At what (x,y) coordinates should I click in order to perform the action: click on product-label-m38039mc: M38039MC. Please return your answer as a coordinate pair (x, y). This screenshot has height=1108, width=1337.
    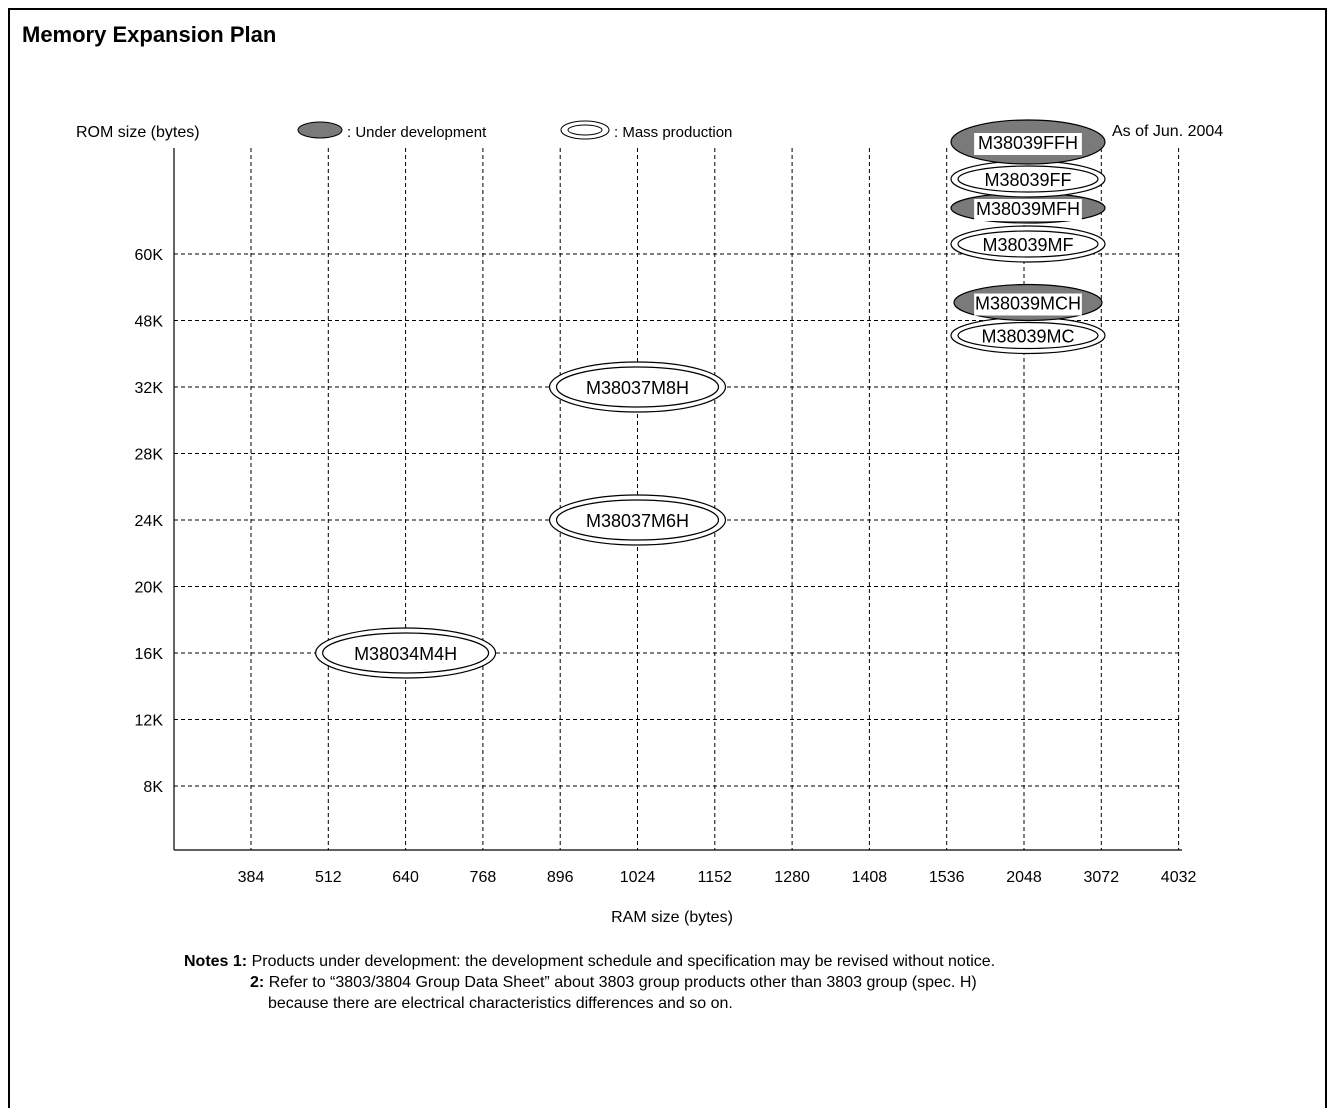
    Looking at the image, I should click on (1027, 337).